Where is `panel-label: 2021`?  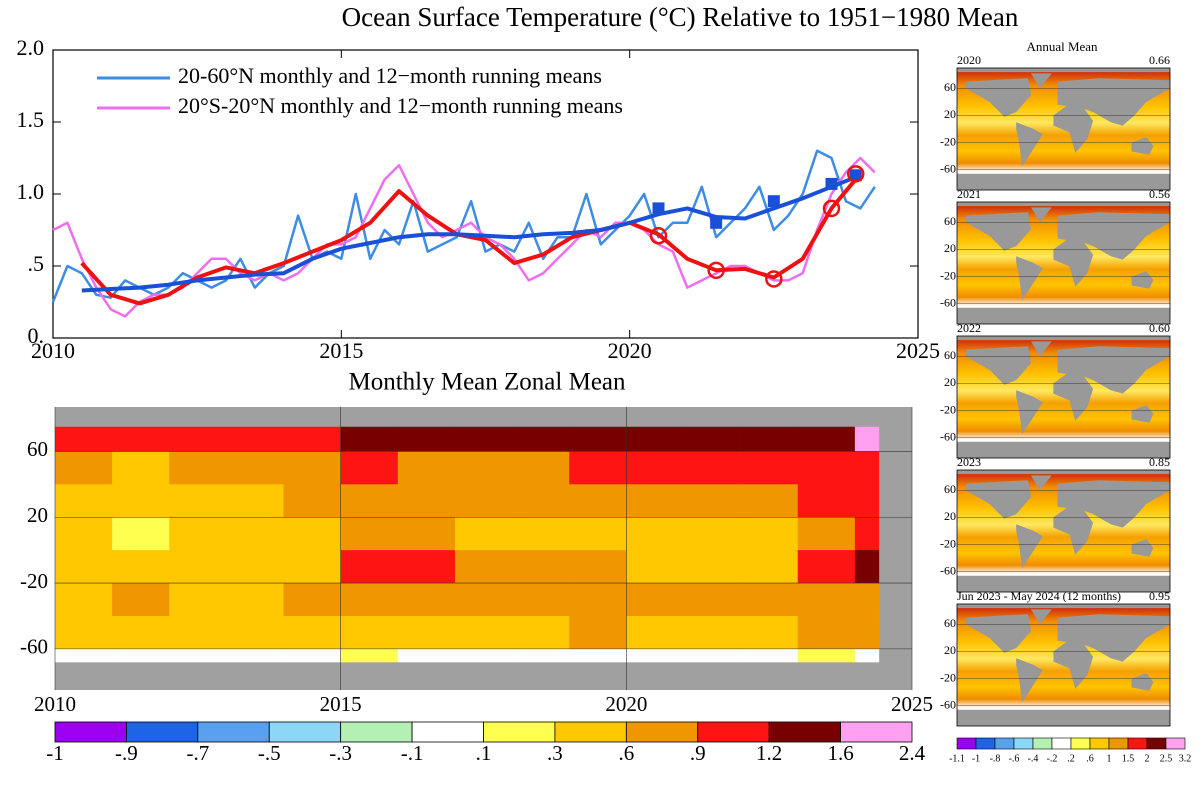
panel-label: 2021 is located at coordinates (969, 194).